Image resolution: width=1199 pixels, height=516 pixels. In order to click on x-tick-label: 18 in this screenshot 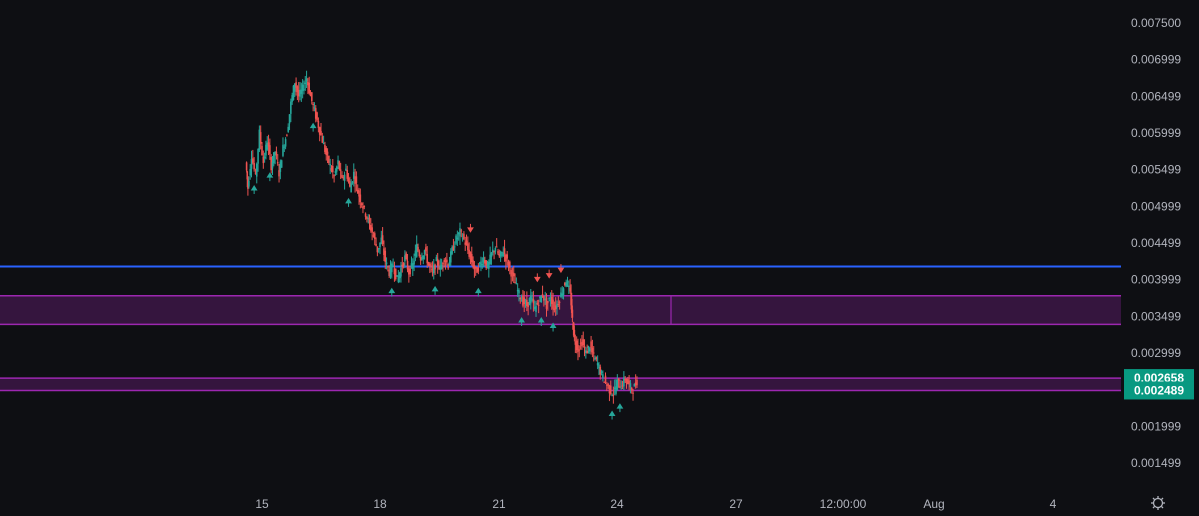, I will do `click(380, 504)`.